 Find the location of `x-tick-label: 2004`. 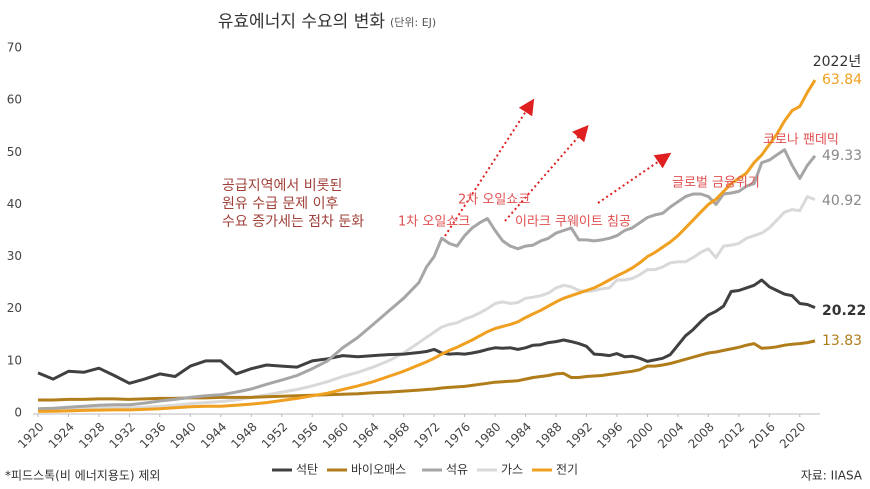

x-tick-label: 2004 is located at coordinates (670, 435).